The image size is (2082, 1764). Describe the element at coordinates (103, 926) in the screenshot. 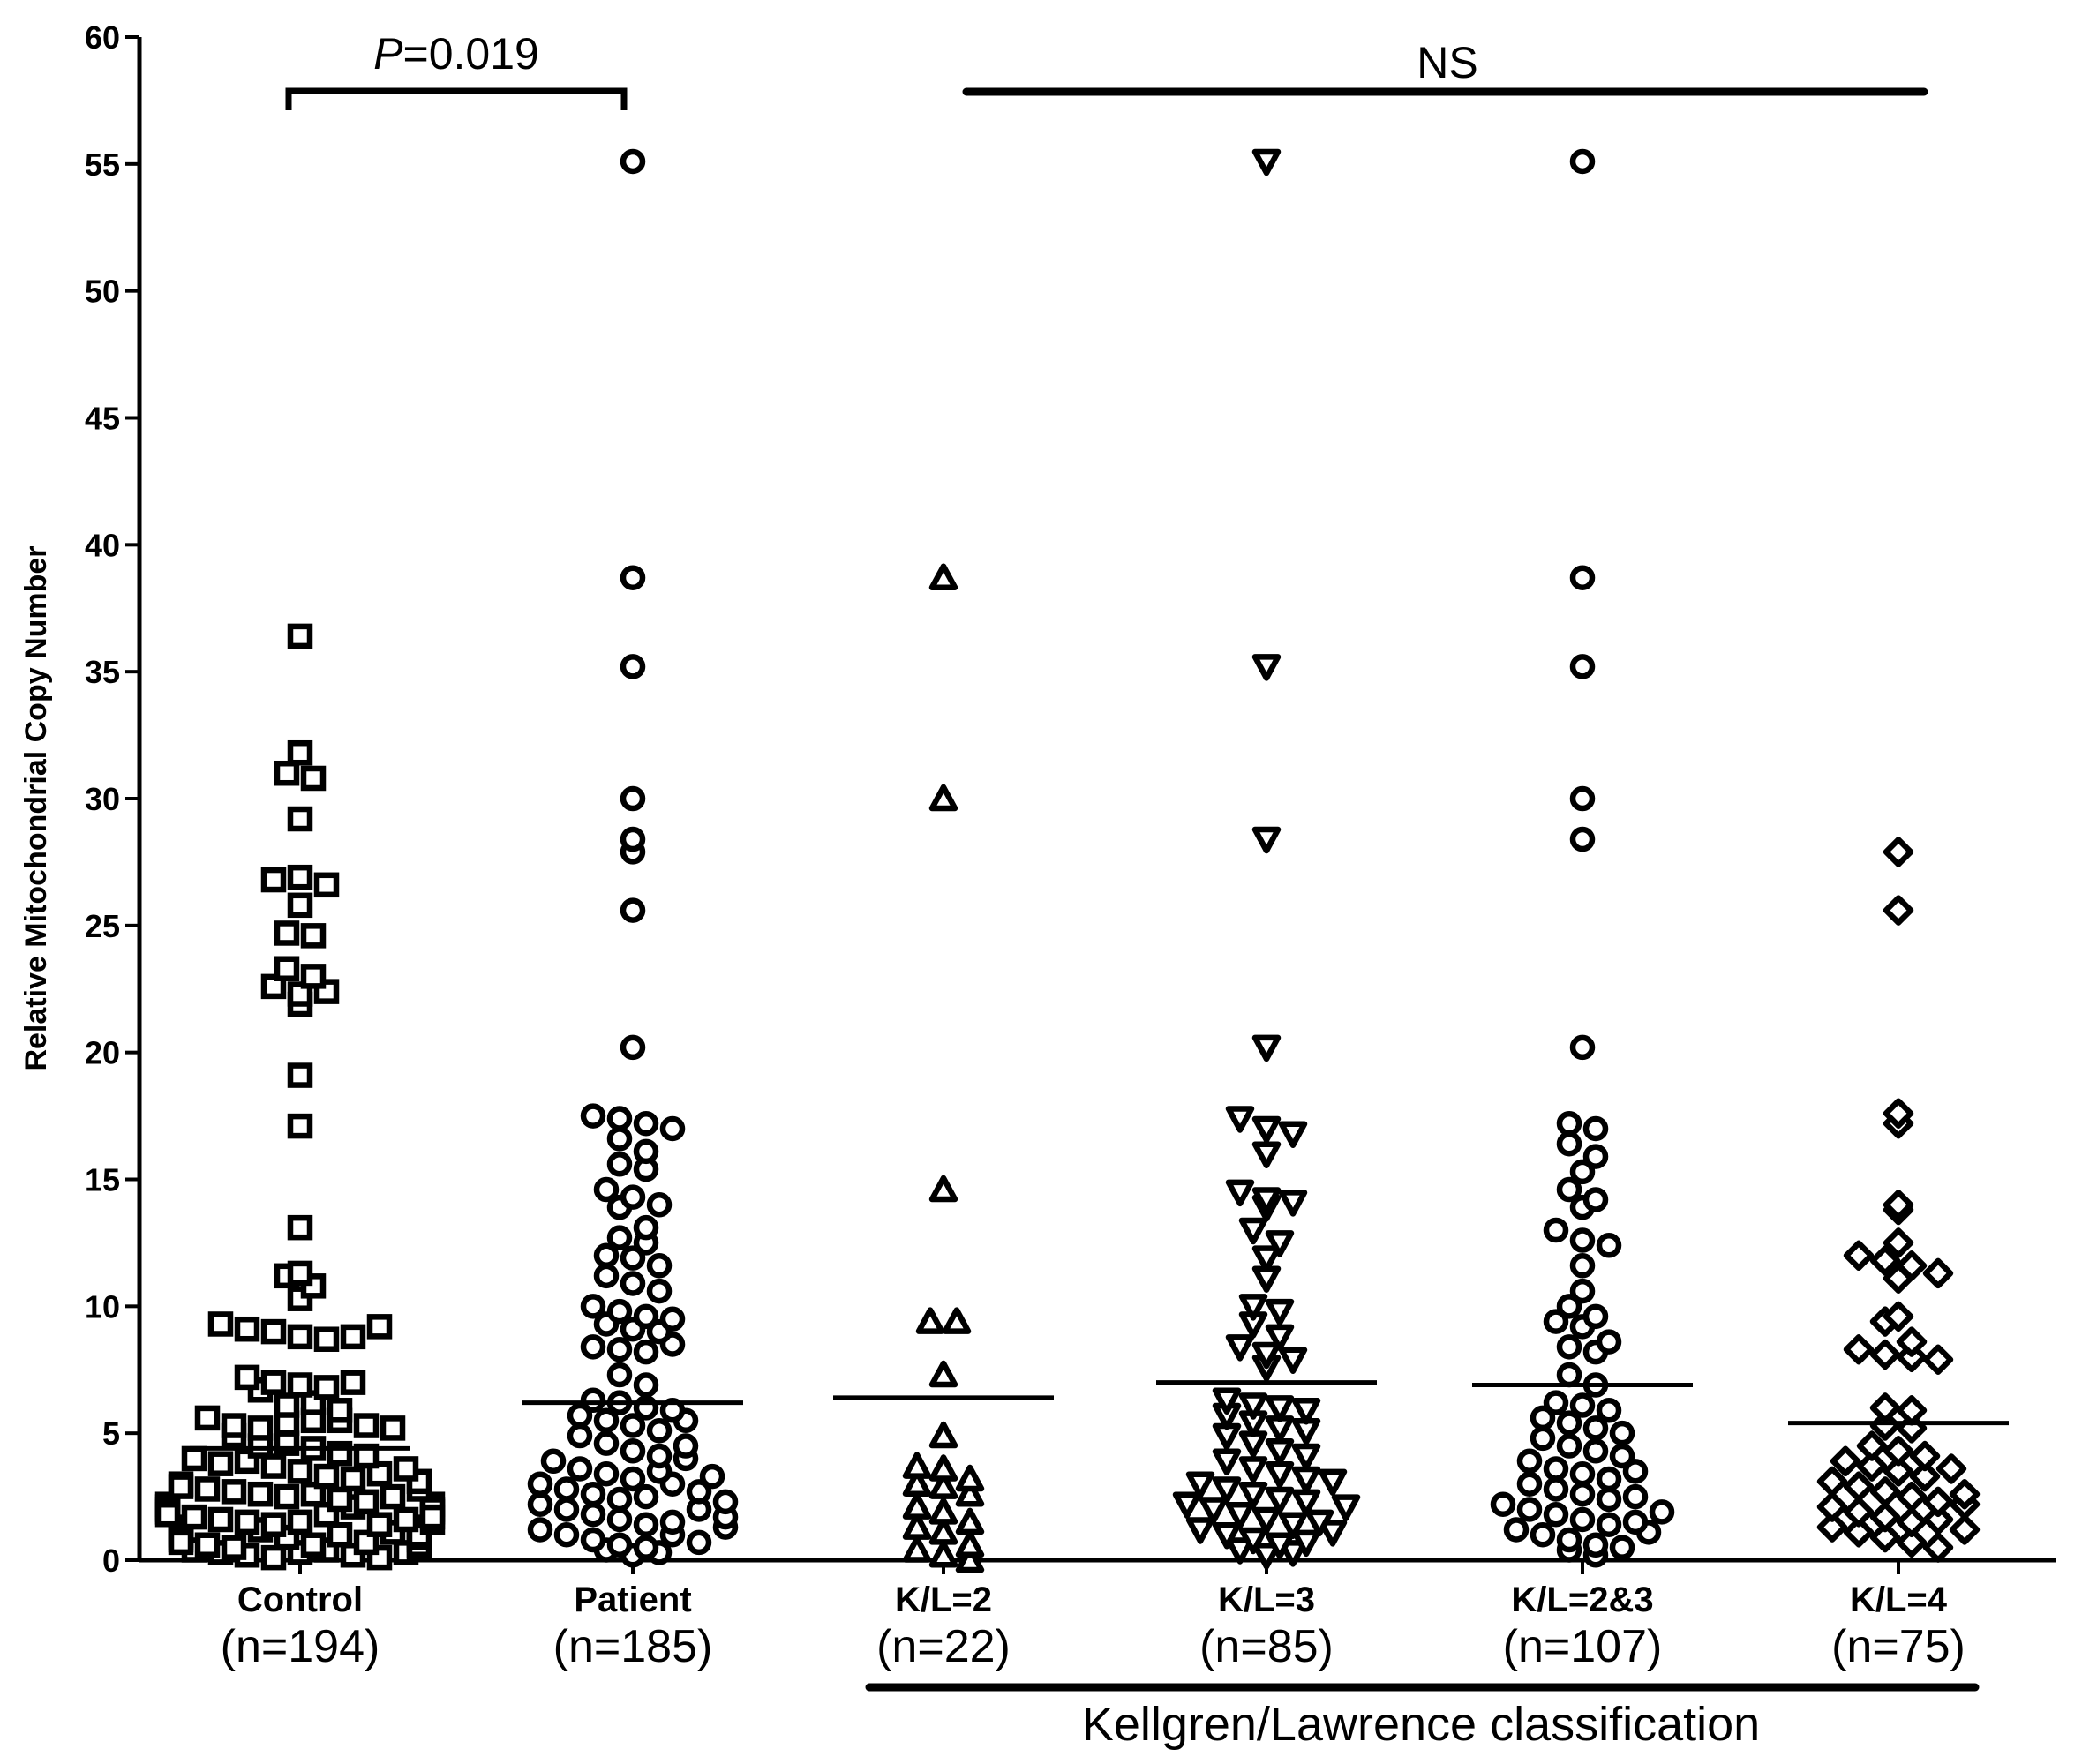

I see `y-tick-label: 25` at that location.